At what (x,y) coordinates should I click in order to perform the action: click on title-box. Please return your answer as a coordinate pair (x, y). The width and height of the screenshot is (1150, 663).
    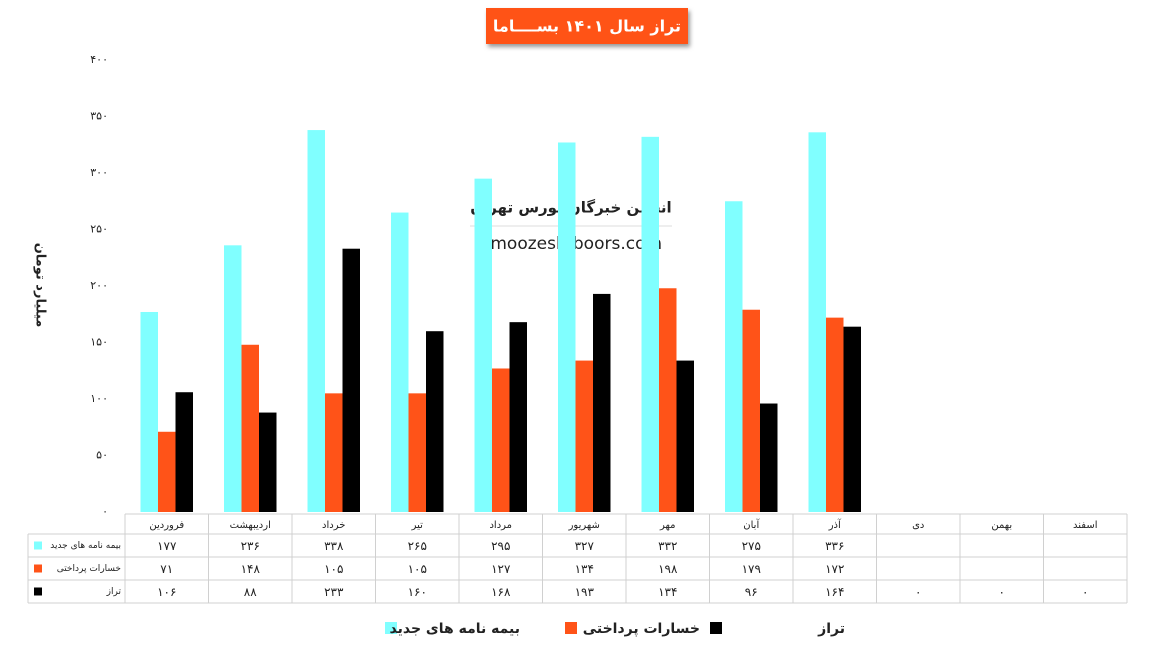
    Looking at the image, I should click on (587, 26).